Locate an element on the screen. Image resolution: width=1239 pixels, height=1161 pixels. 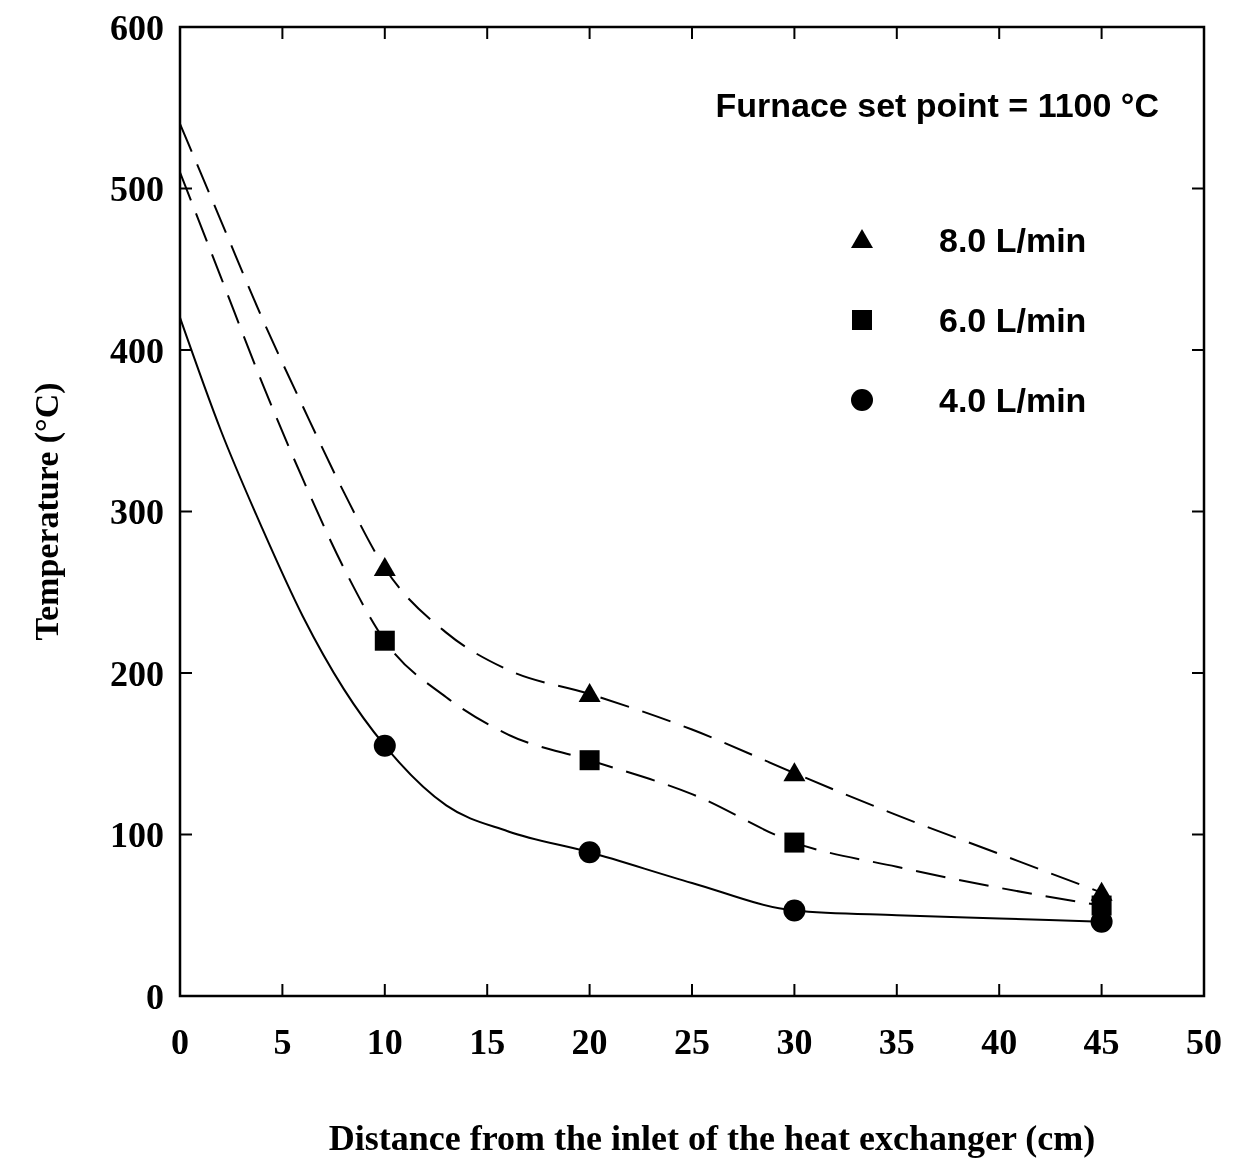
x-tick-label: 45 is located at coordinates (1101, 1042).